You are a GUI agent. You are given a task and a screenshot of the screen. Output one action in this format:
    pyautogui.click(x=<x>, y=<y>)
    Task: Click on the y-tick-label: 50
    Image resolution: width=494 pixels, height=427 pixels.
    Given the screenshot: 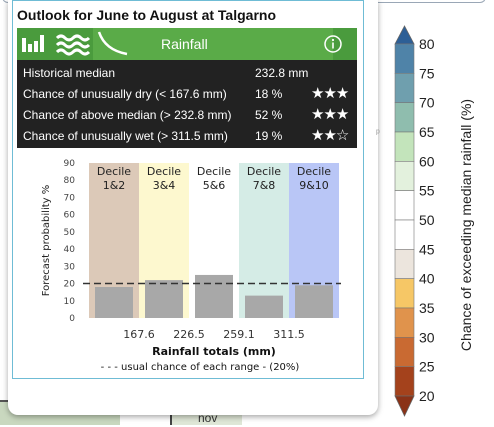 What is the action you would take?
    pyautogui.click(x=70, y=233)
    